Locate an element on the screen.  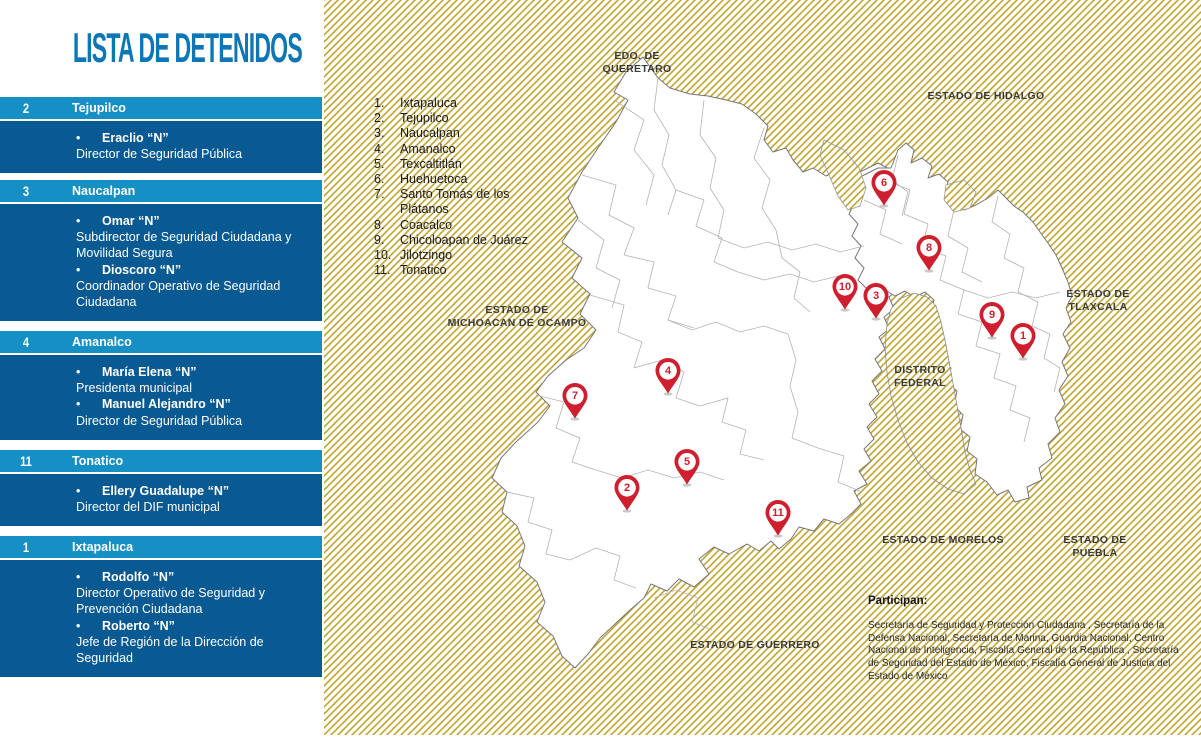
legend-number: 8. is located at coordinates (379, 224).